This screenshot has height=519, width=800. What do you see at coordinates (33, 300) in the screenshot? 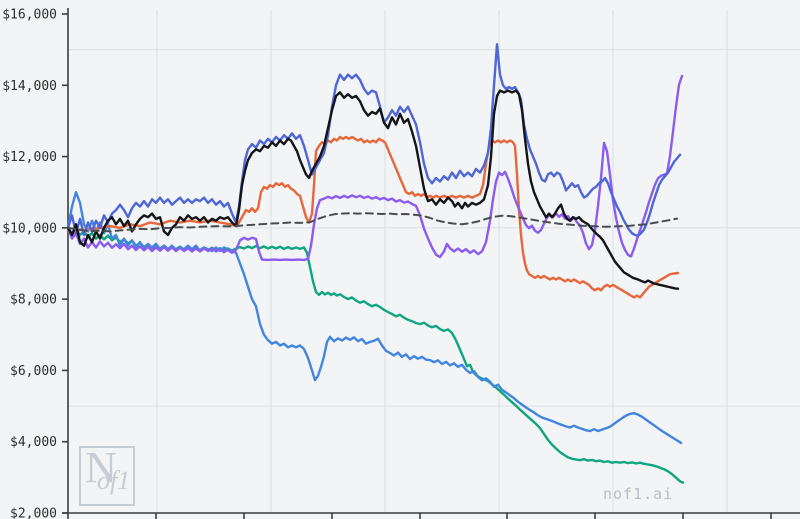
I see `y-axis-label: $8,000` at bounding box center [33, 300].